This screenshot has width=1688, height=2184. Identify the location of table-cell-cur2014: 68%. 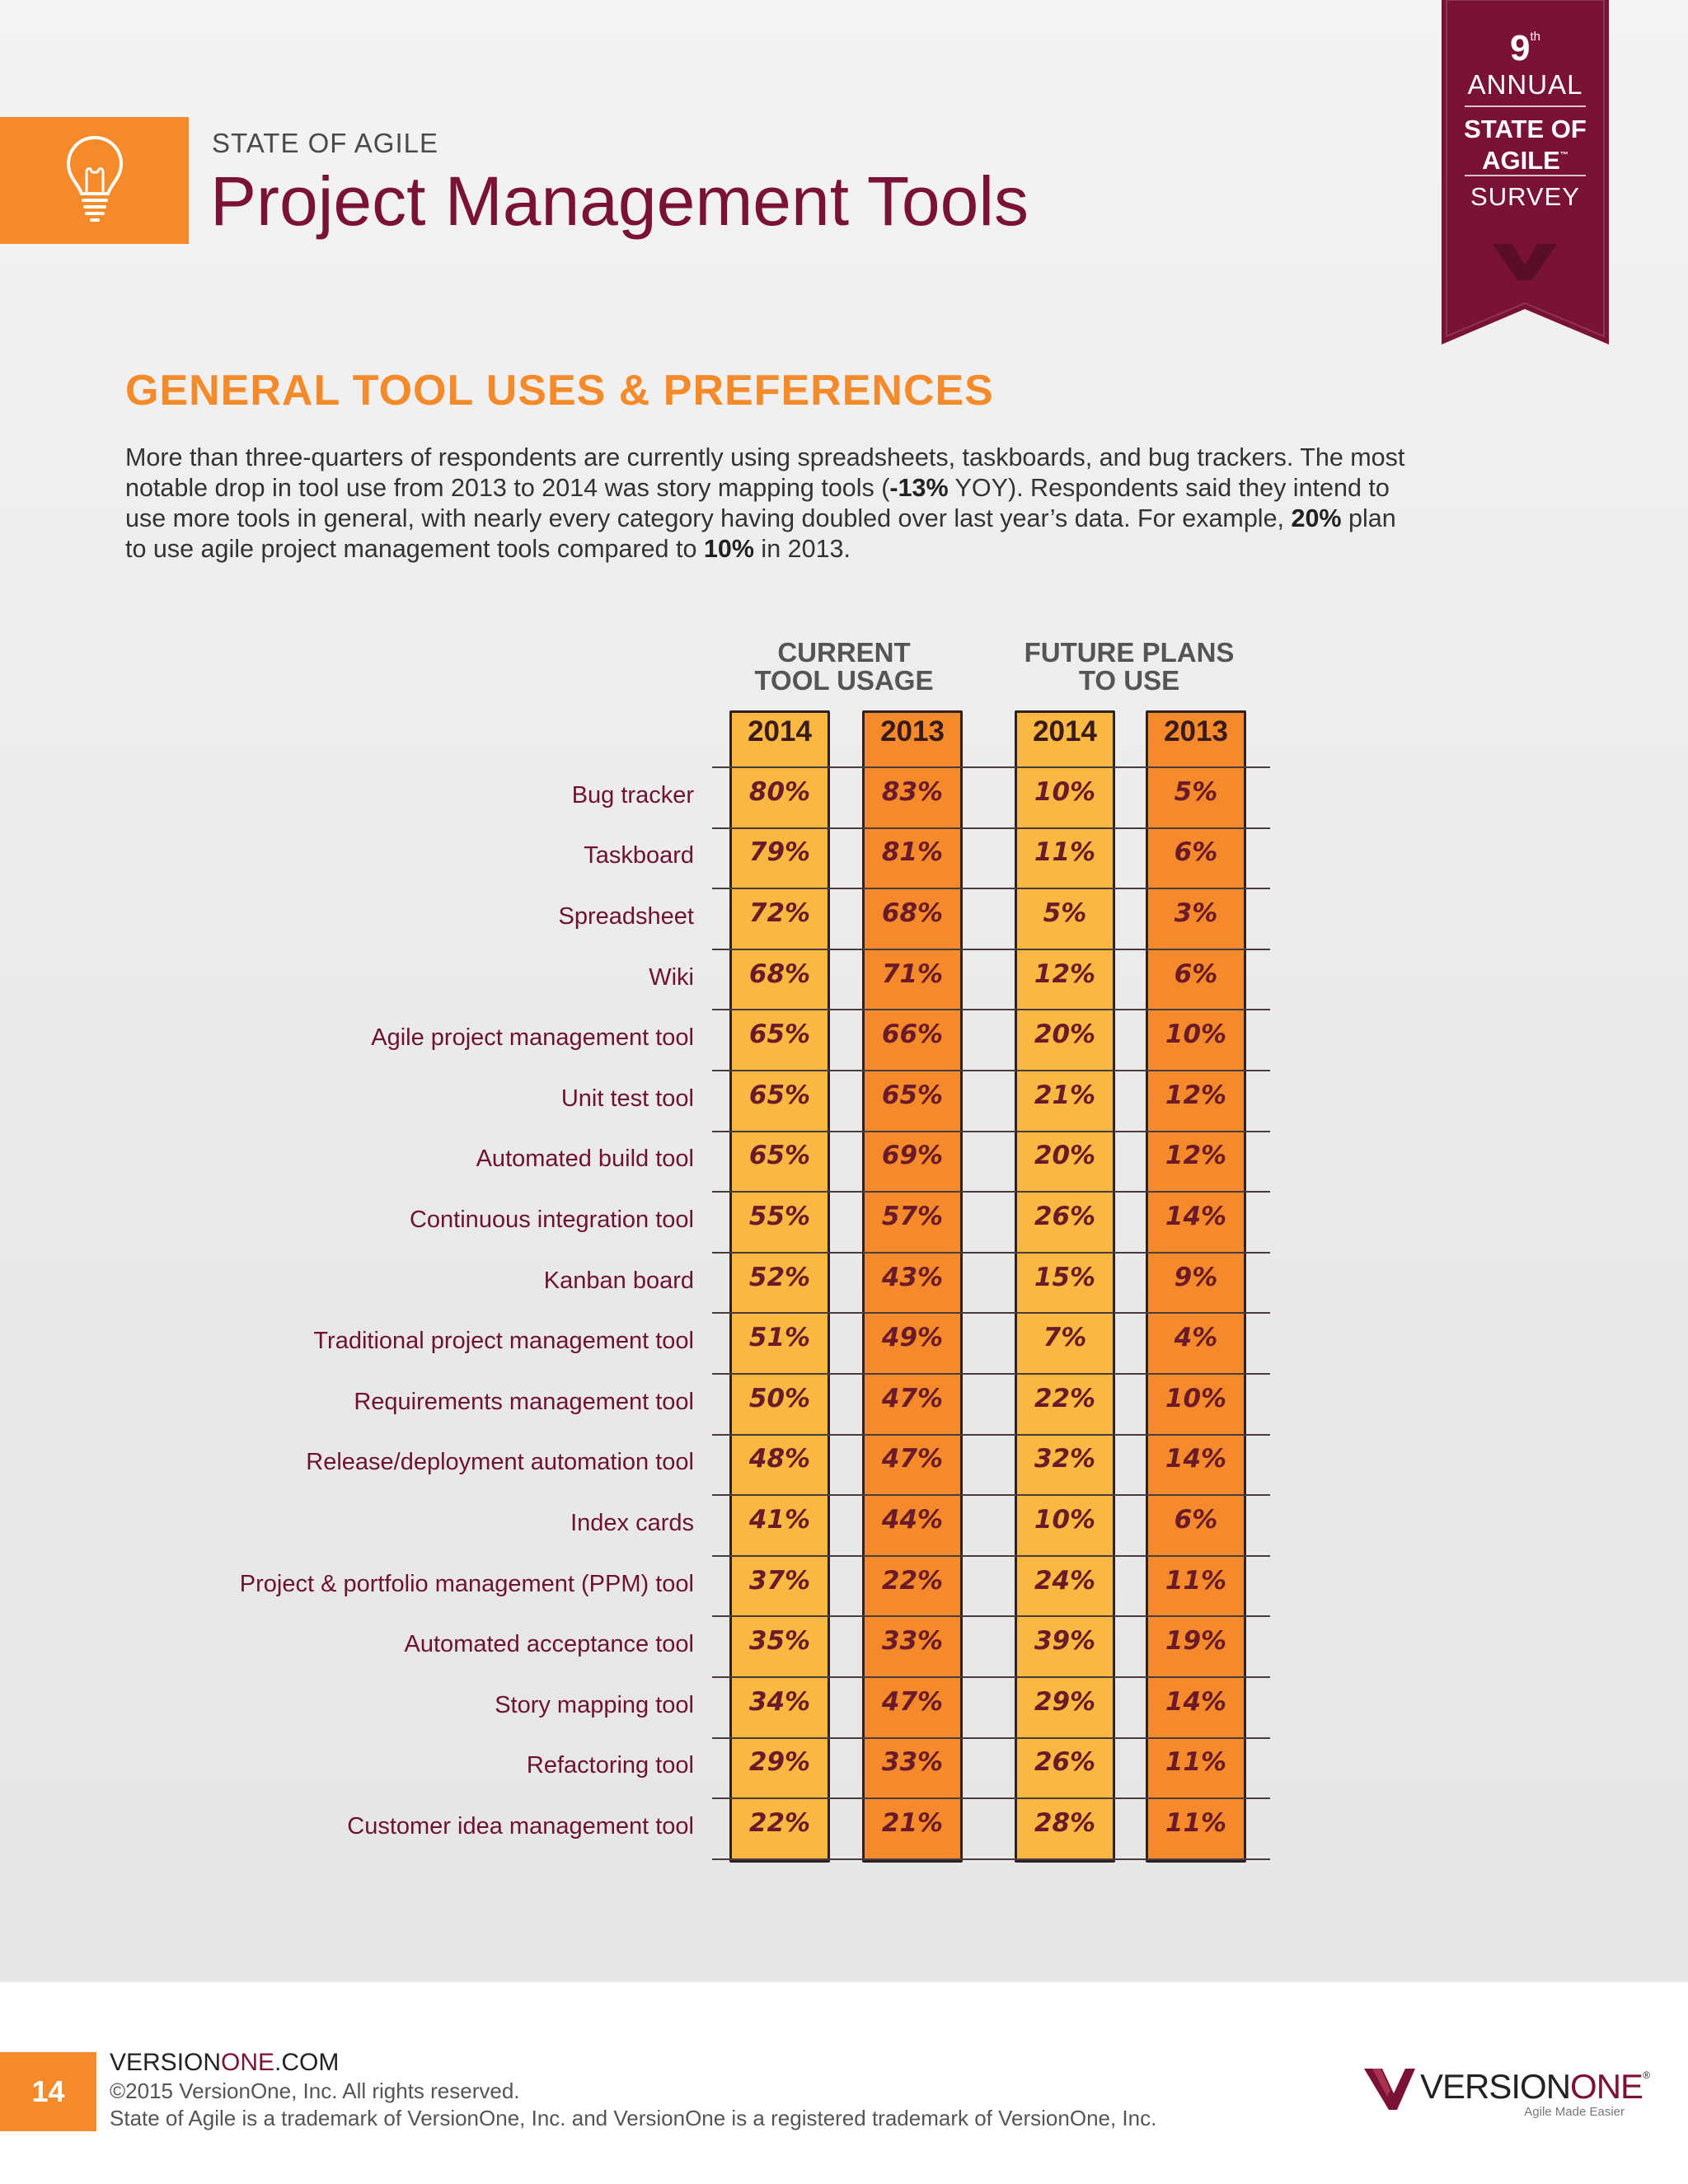
(780, 974).